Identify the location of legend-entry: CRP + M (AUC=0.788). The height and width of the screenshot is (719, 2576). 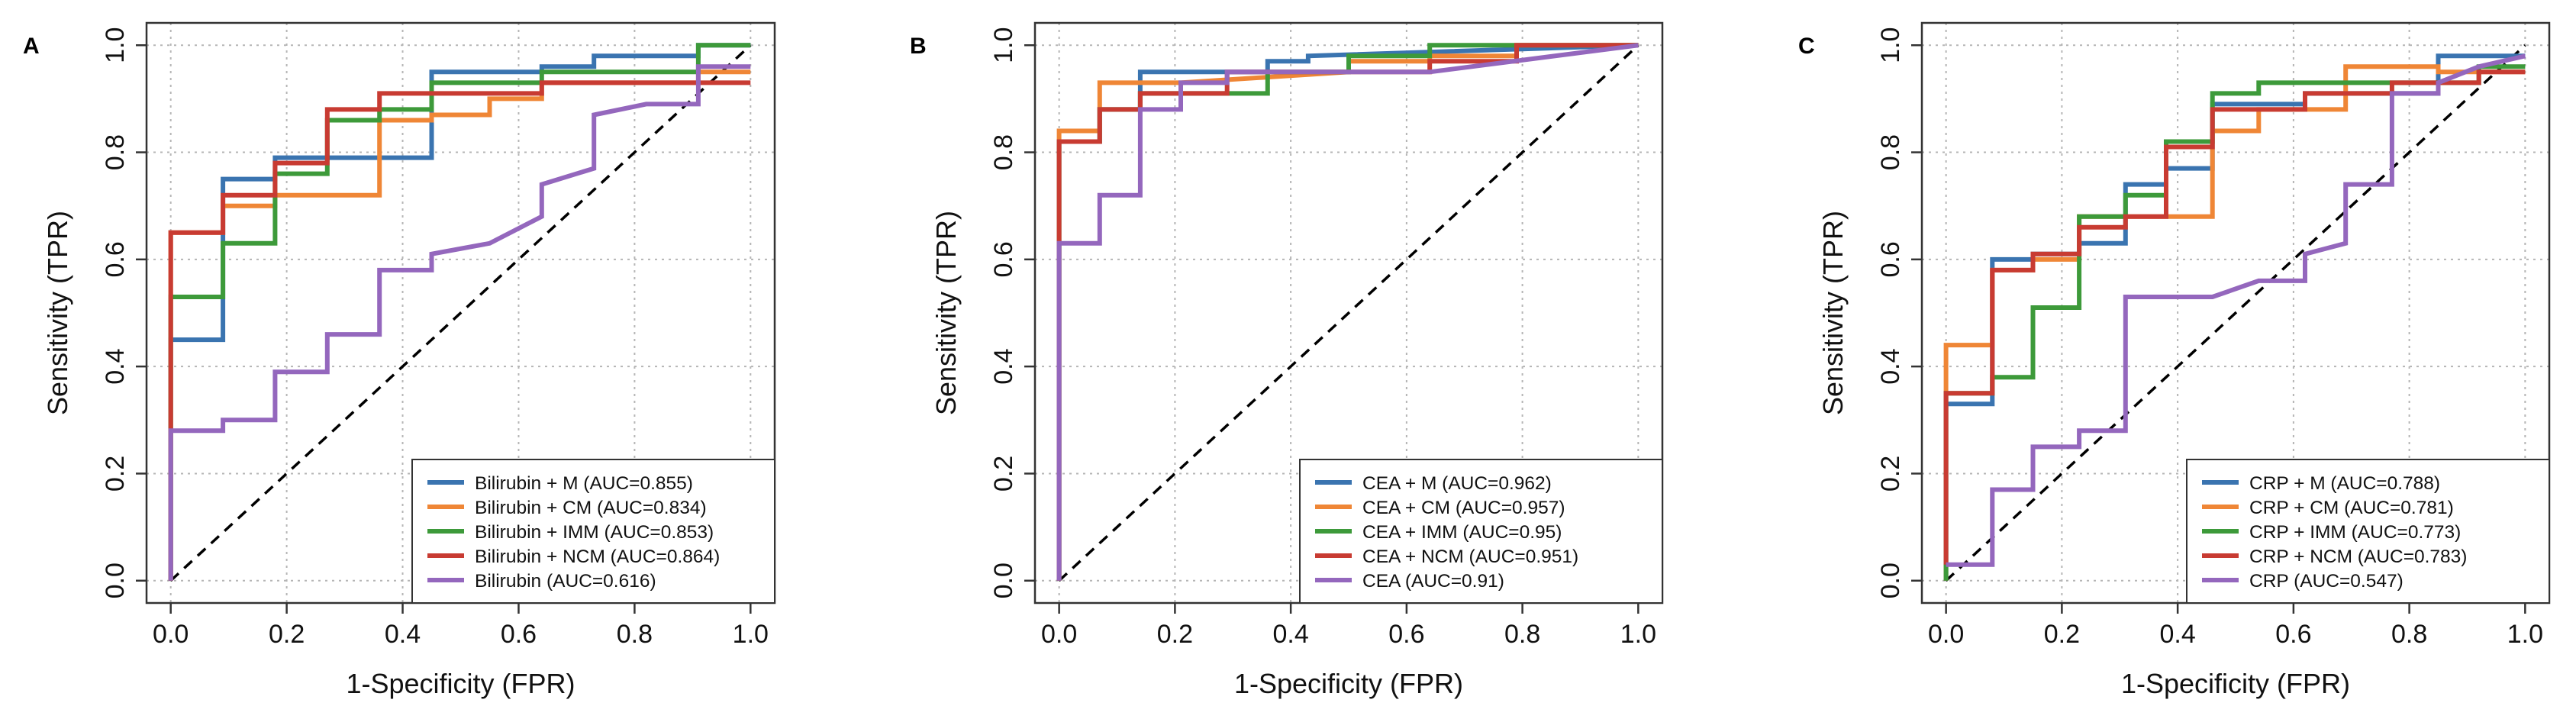
(2344, 484).